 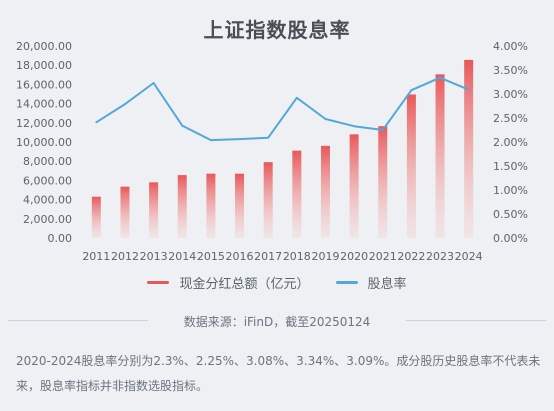 I want to click on y-left-tick-label: 6,000.00, so click(x=47, y=180).